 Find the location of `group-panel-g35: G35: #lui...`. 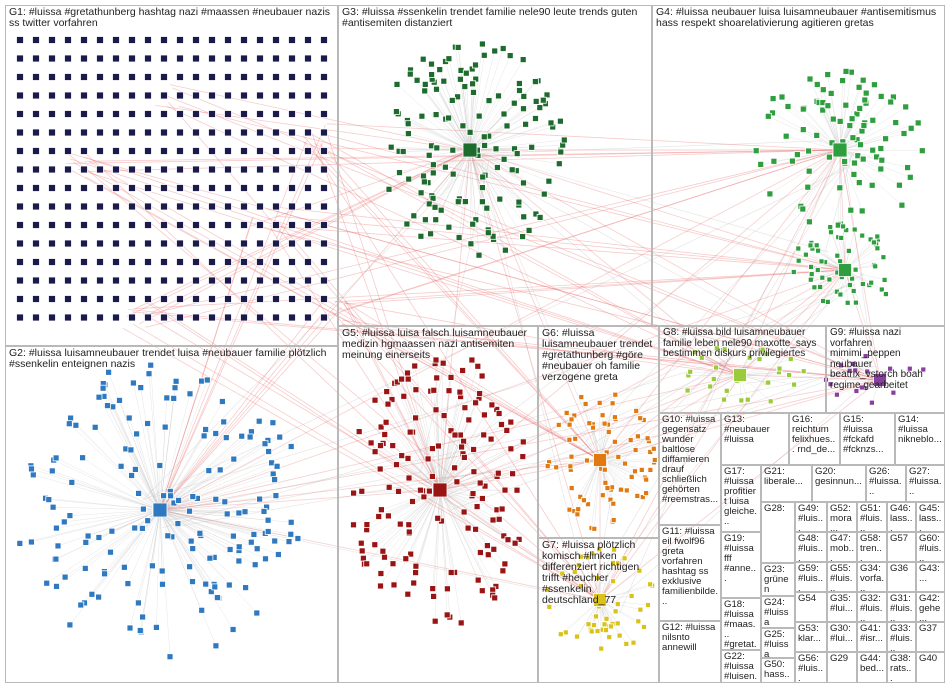

group-panel-g35: G35: #lui... is located at coordinates (842, 607).